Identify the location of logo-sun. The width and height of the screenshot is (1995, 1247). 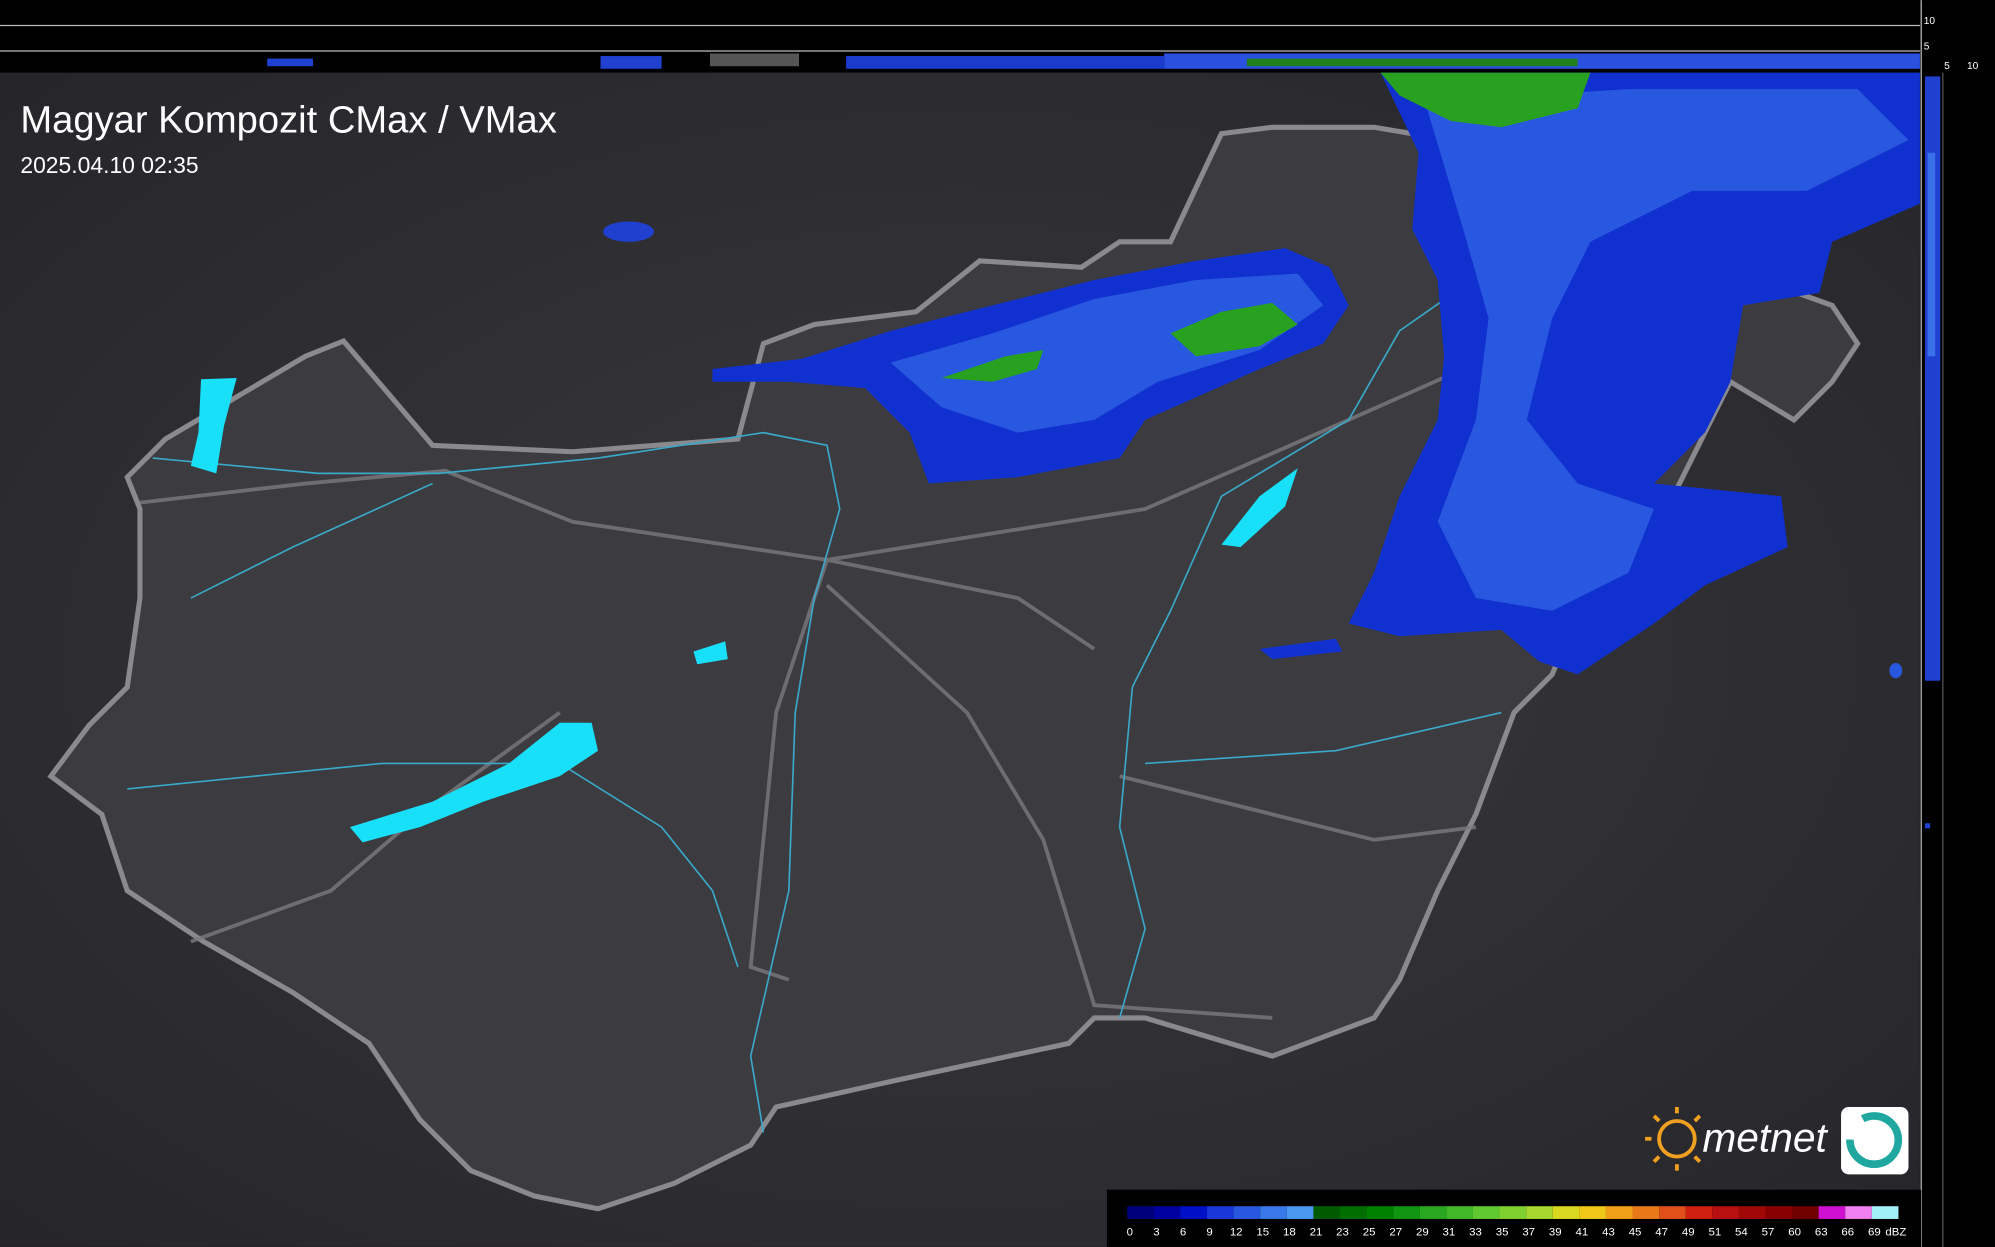
(1677, 1139).